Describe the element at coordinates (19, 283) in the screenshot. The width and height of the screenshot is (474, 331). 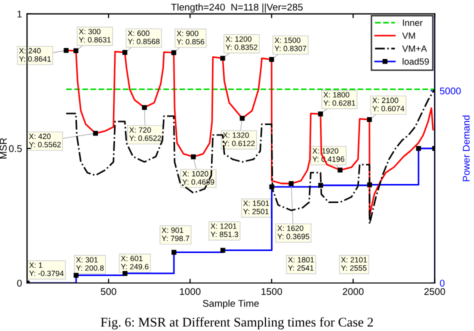
I see `y-tick-label: 0` at that location.